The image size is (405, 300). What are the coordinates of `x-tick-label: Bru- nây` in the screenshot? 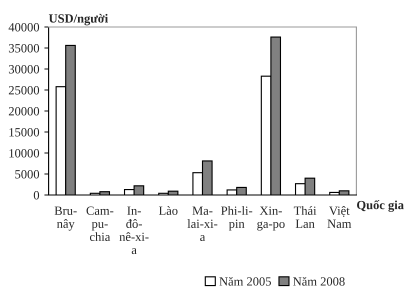 It's located at (65, 218).